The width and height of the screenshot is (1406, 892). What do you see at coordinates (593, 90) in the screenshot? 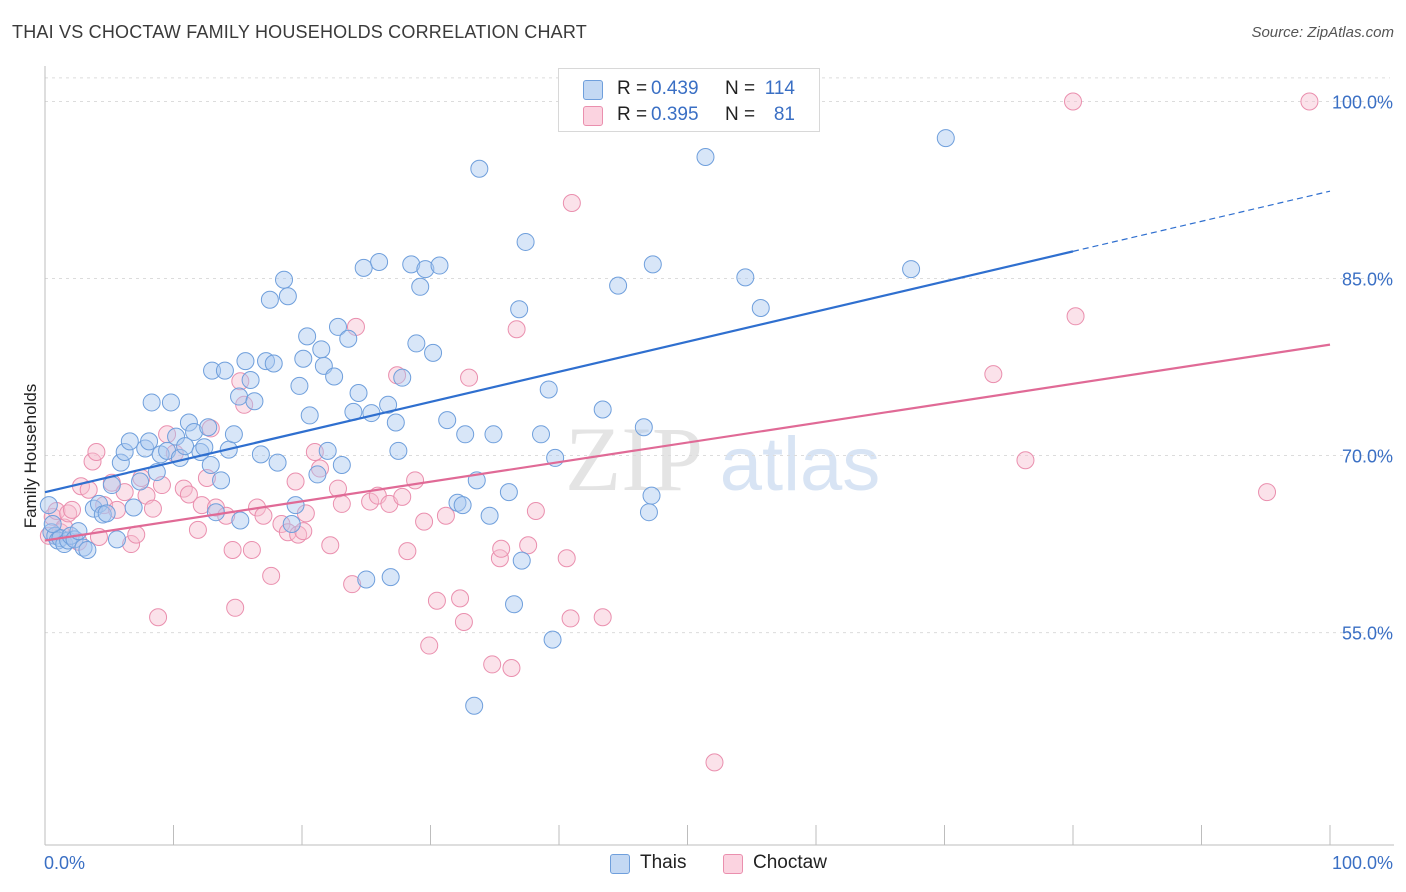
I see `thai-swatch` at bounding box center [593, 90].